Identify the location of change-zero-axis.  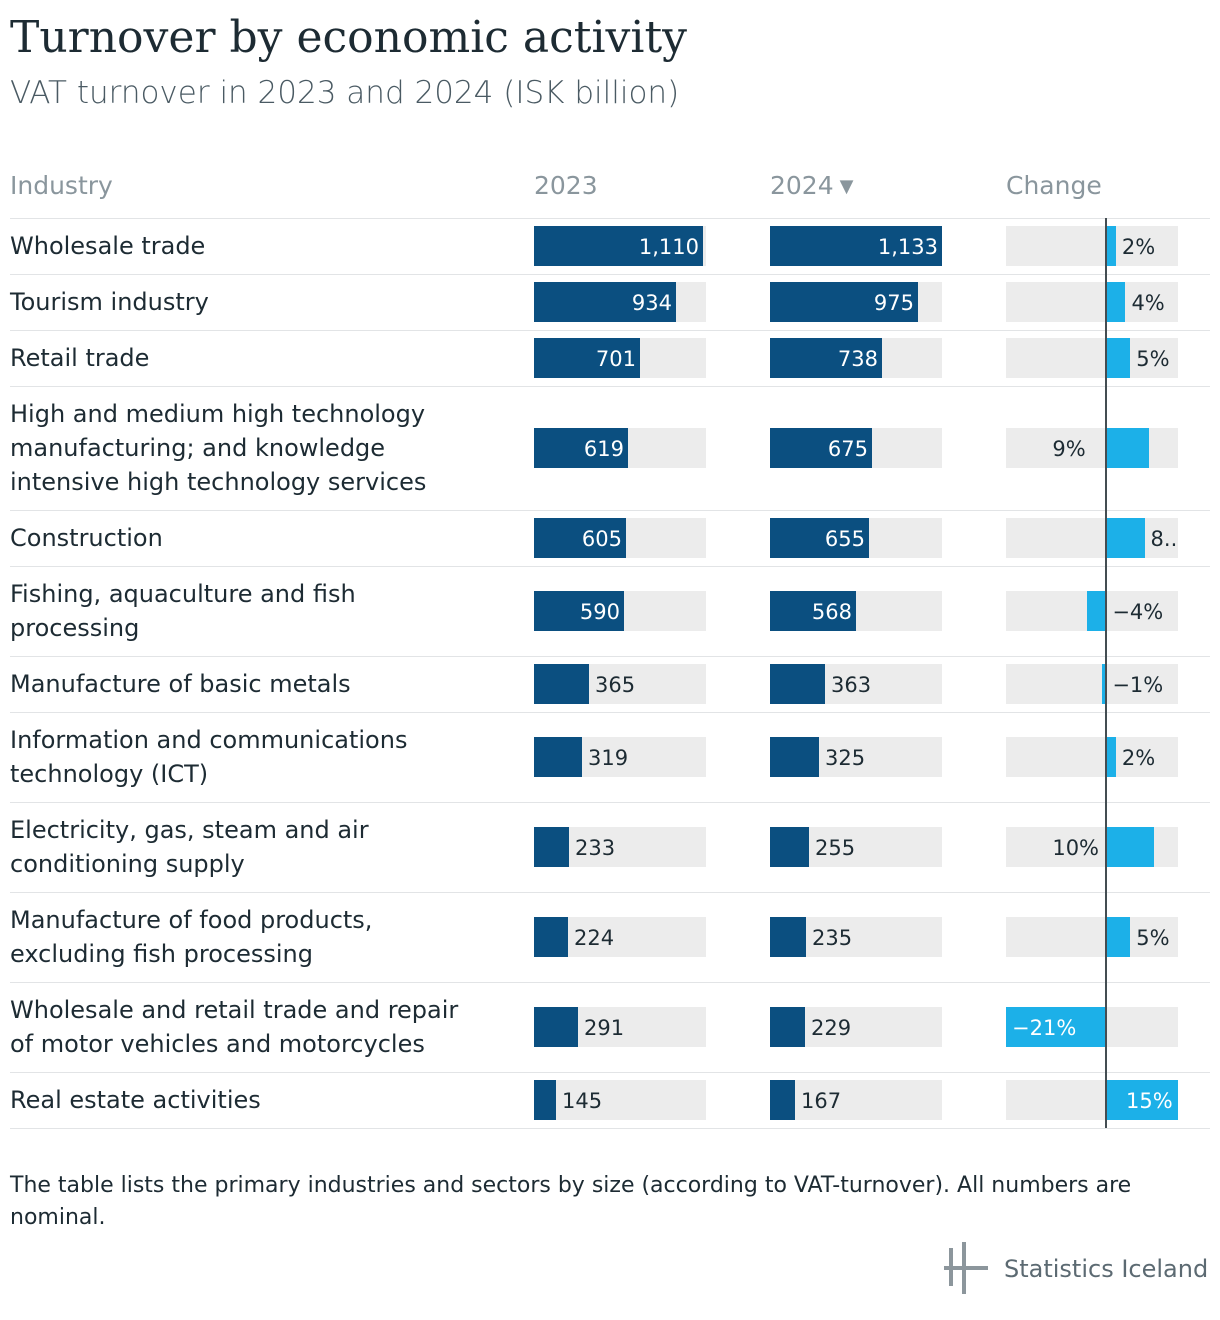
(1106, 673).